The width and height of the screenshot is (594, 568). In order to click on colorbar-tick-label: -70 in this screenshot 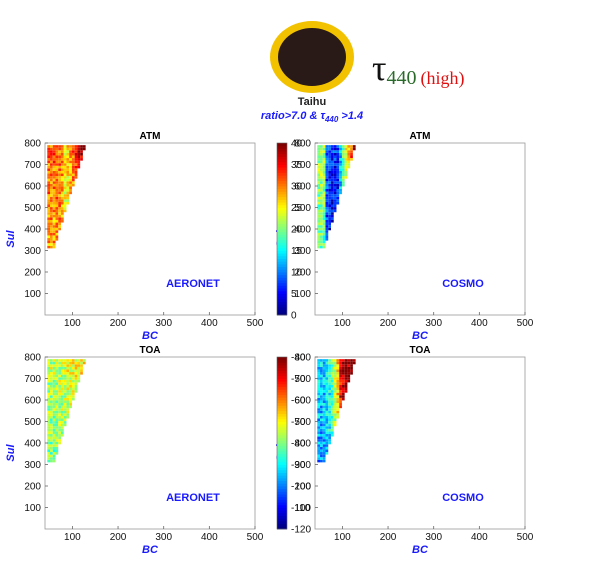, I will do `click(298, 422)`.